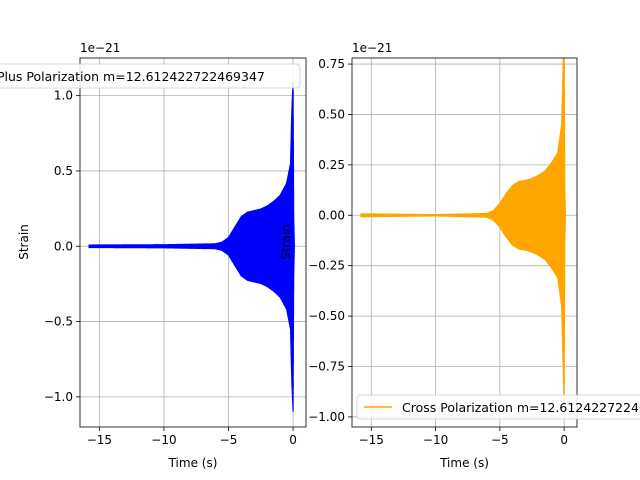 This screenshot has width=640, height=480. Describe the element at coordinates (132, 76) in the screenshot. I see `legend-label: Plus Polarization m=12.612422722469347` at that location.